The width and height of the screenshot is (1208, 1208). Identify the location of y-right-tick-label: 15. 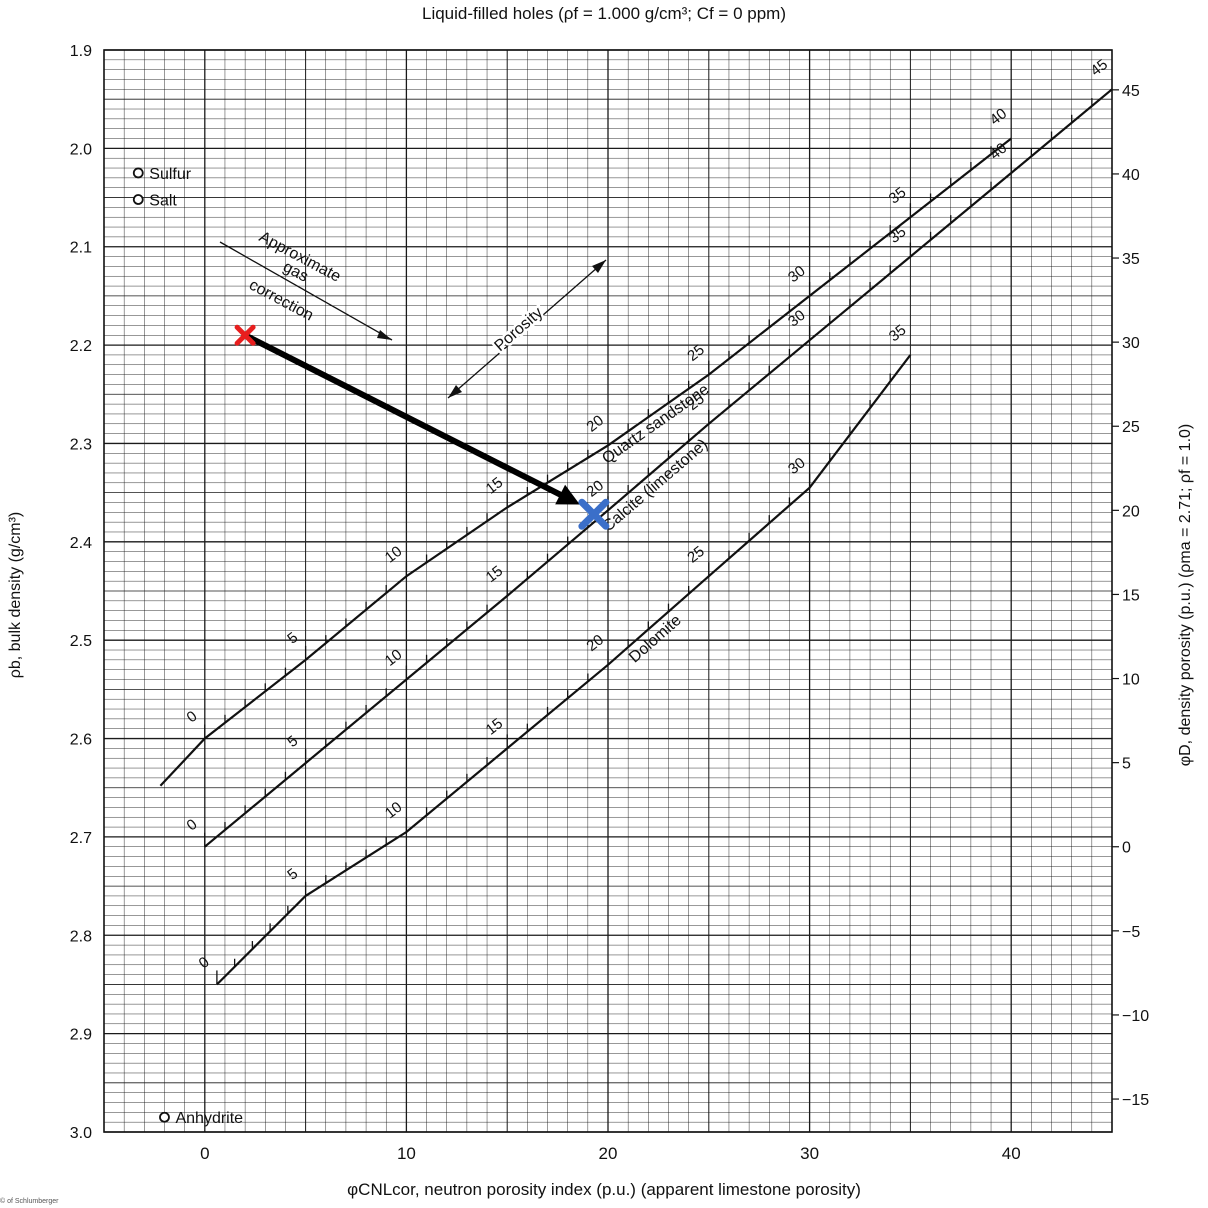
(1131, 595).